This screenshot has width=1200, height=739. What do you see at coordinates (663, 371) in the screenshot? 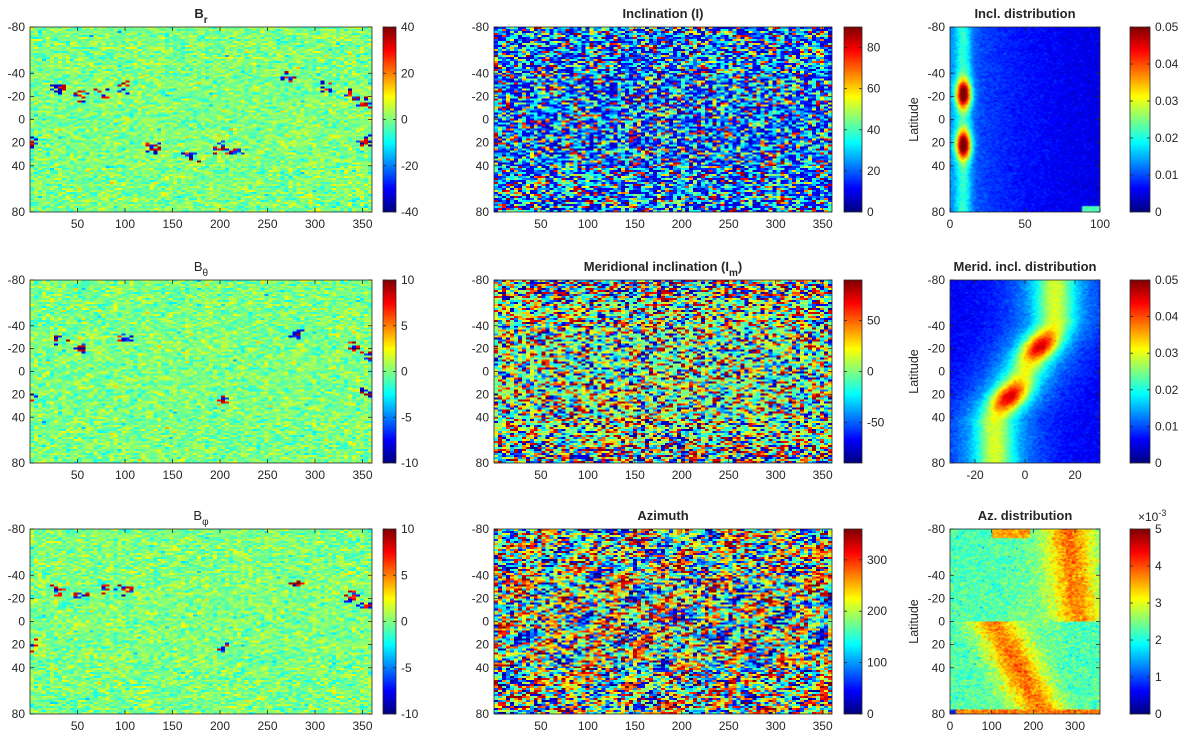
I see `heatmap-imer` at bounding box center [663, 371].